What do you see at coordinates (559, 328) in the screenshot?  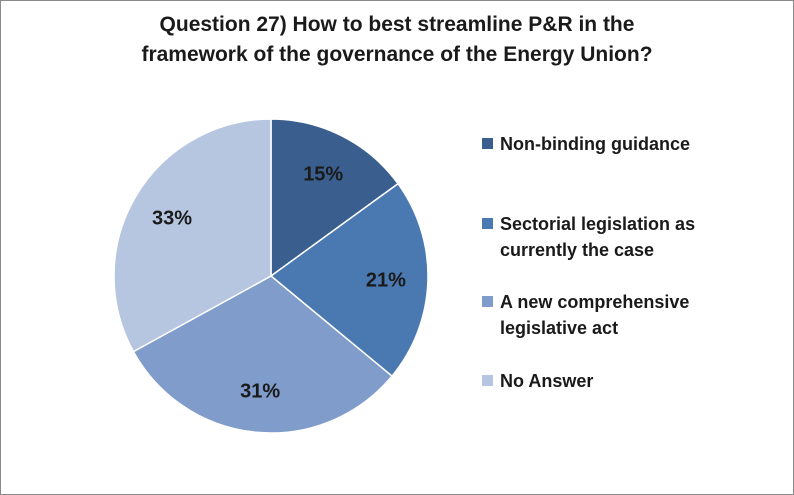 I see `legend-label-line-2: legislative act` at bounding box center [559, 328].